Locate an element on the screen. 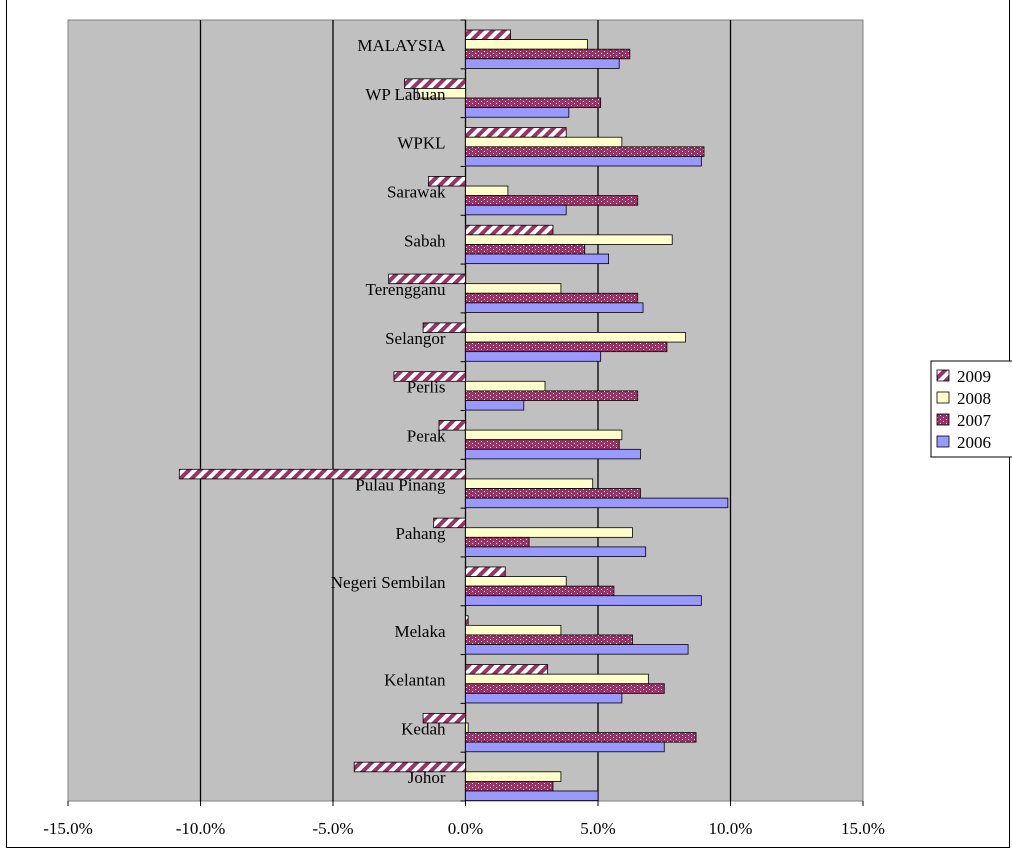  legend-swatch-2006 is located at coordinates (943, 441).